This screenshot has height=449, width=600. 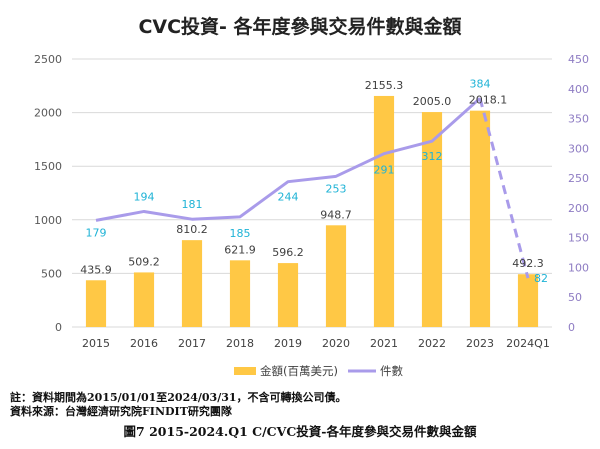 I want to click on y-right-tick-label: 400, so click(x=578, y=89).